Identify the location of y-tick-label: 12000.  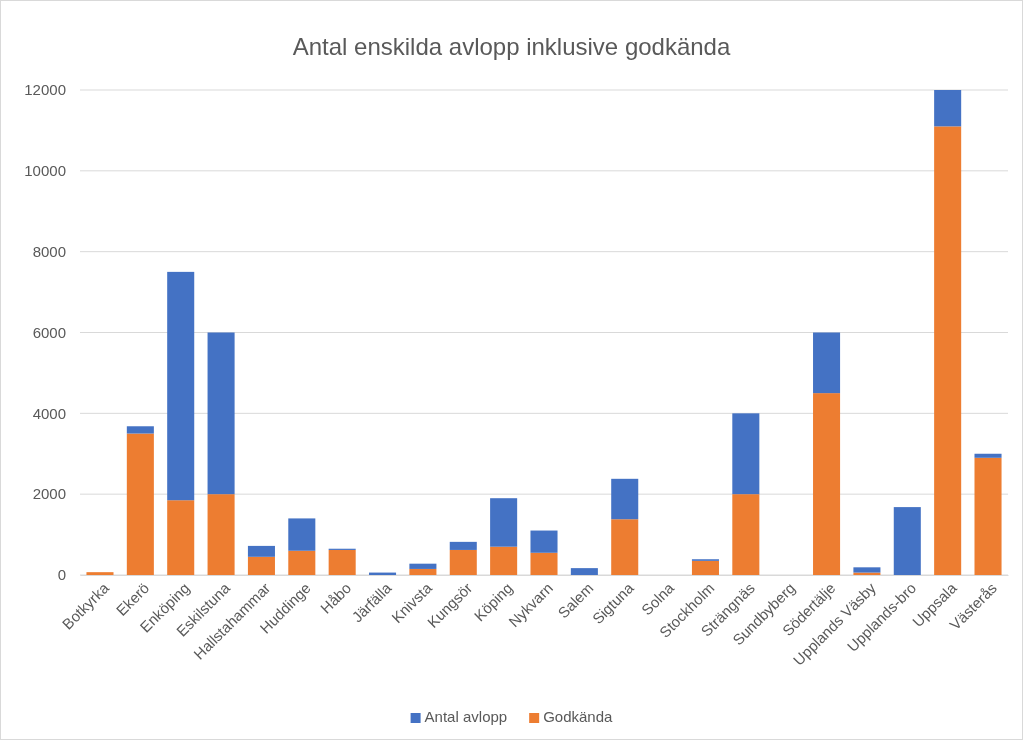
(45, 90).